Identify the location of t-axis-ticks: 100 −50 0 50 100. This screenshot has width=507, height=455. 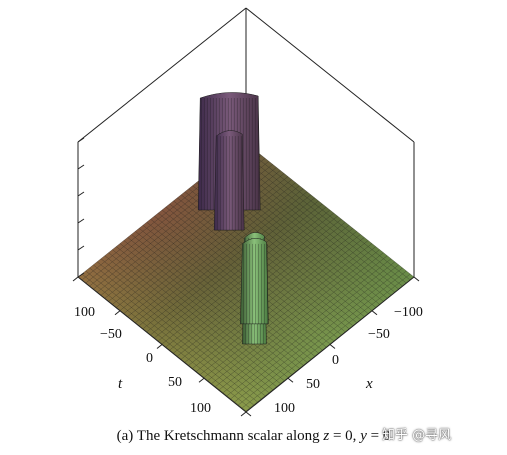
(159, 346).